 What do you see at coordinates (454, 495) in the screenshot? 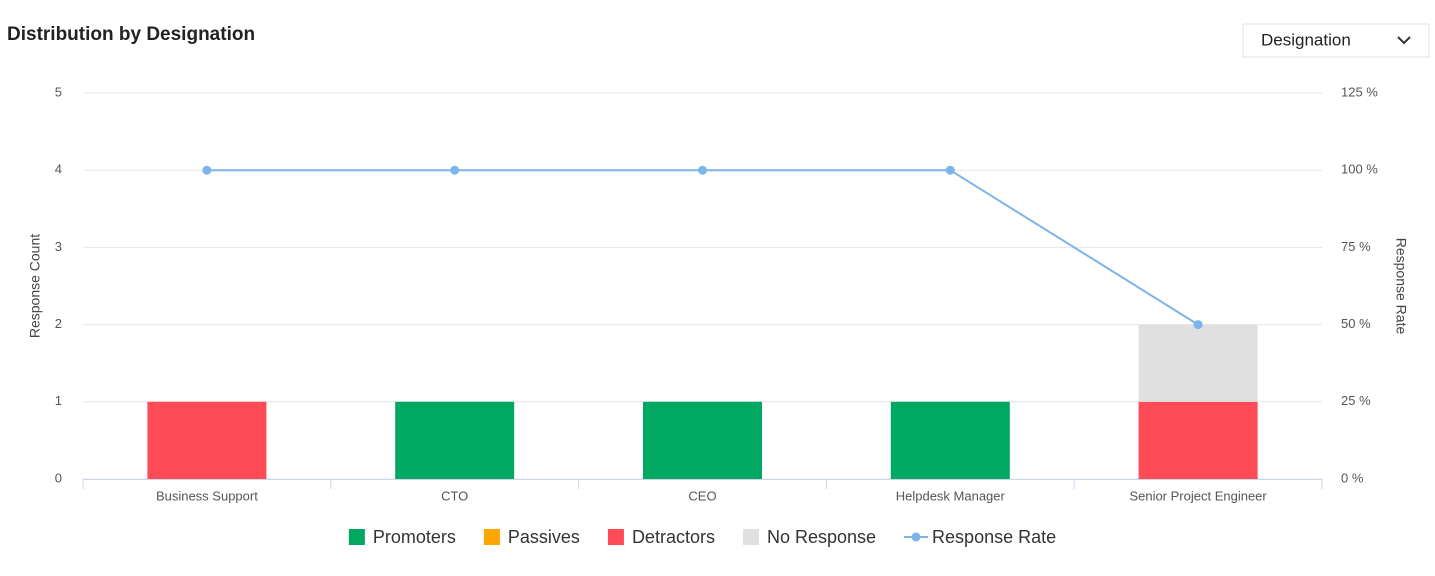
I see `x-tick-label: CTO` at bounding box center [454, 495].